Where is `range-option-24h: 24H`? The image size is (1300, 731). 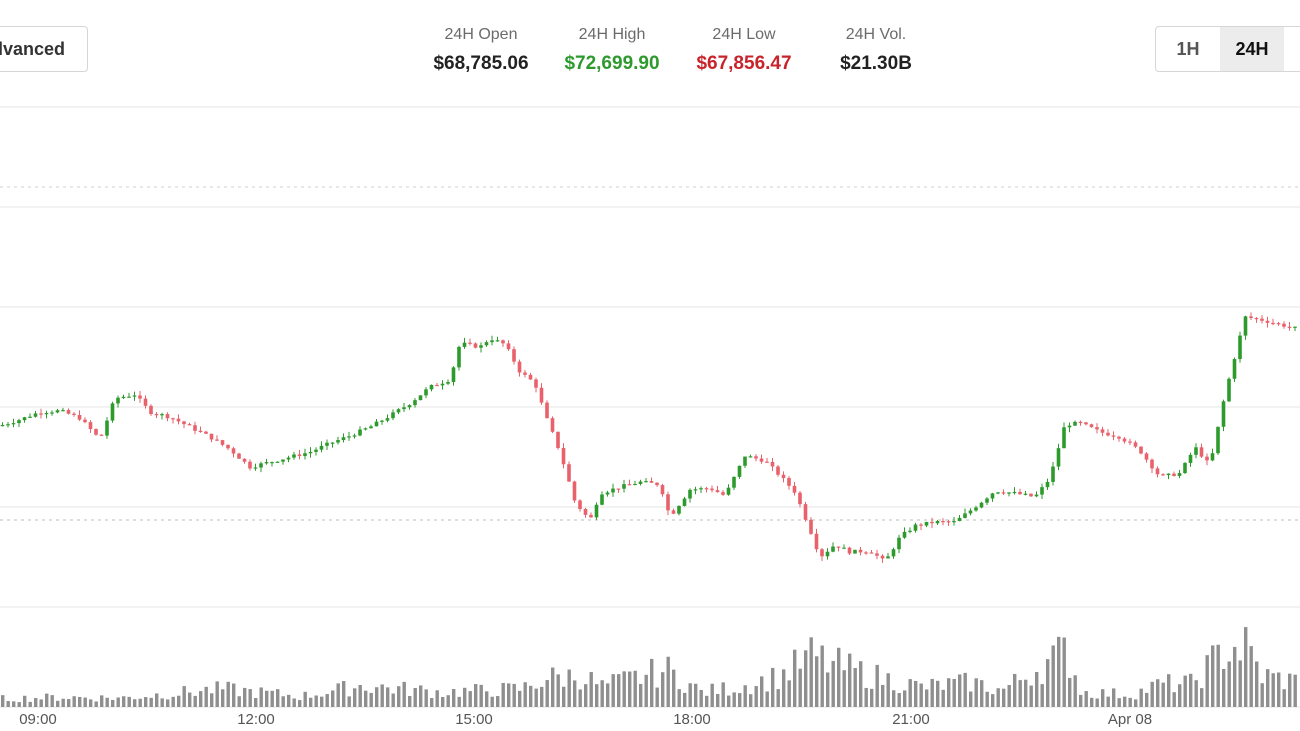
range-option-24h: 24H is located at coordinates (1252, 49).